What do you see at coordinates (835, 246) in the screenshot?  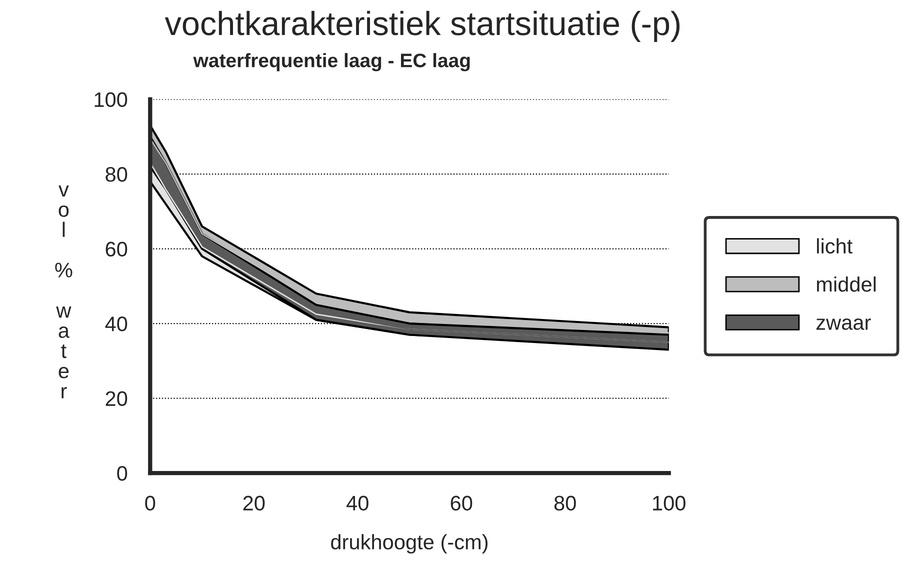 I see `legend-label: licht` at bounding box center [835, 246].